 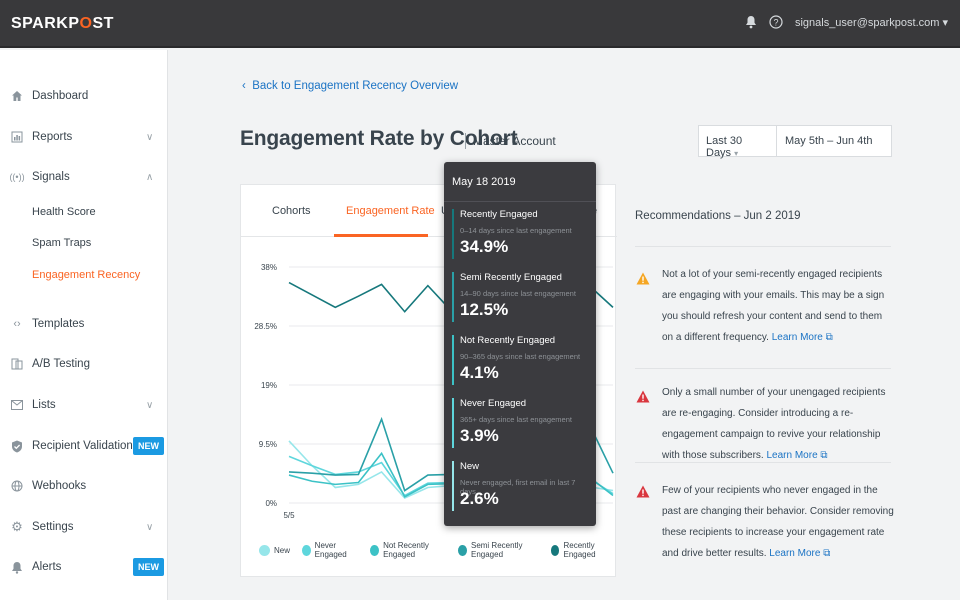 I want to click on y-tick-label: 19%, so click(x=269, y=385).